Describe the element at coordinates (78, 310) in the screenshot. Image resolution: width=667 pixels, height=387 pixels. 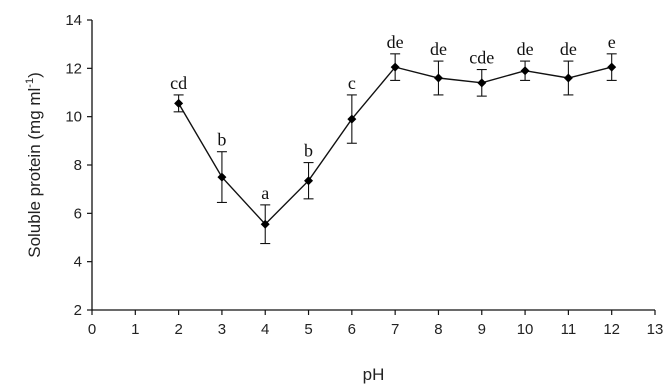
I see `y-tick-label: 2` at that location.